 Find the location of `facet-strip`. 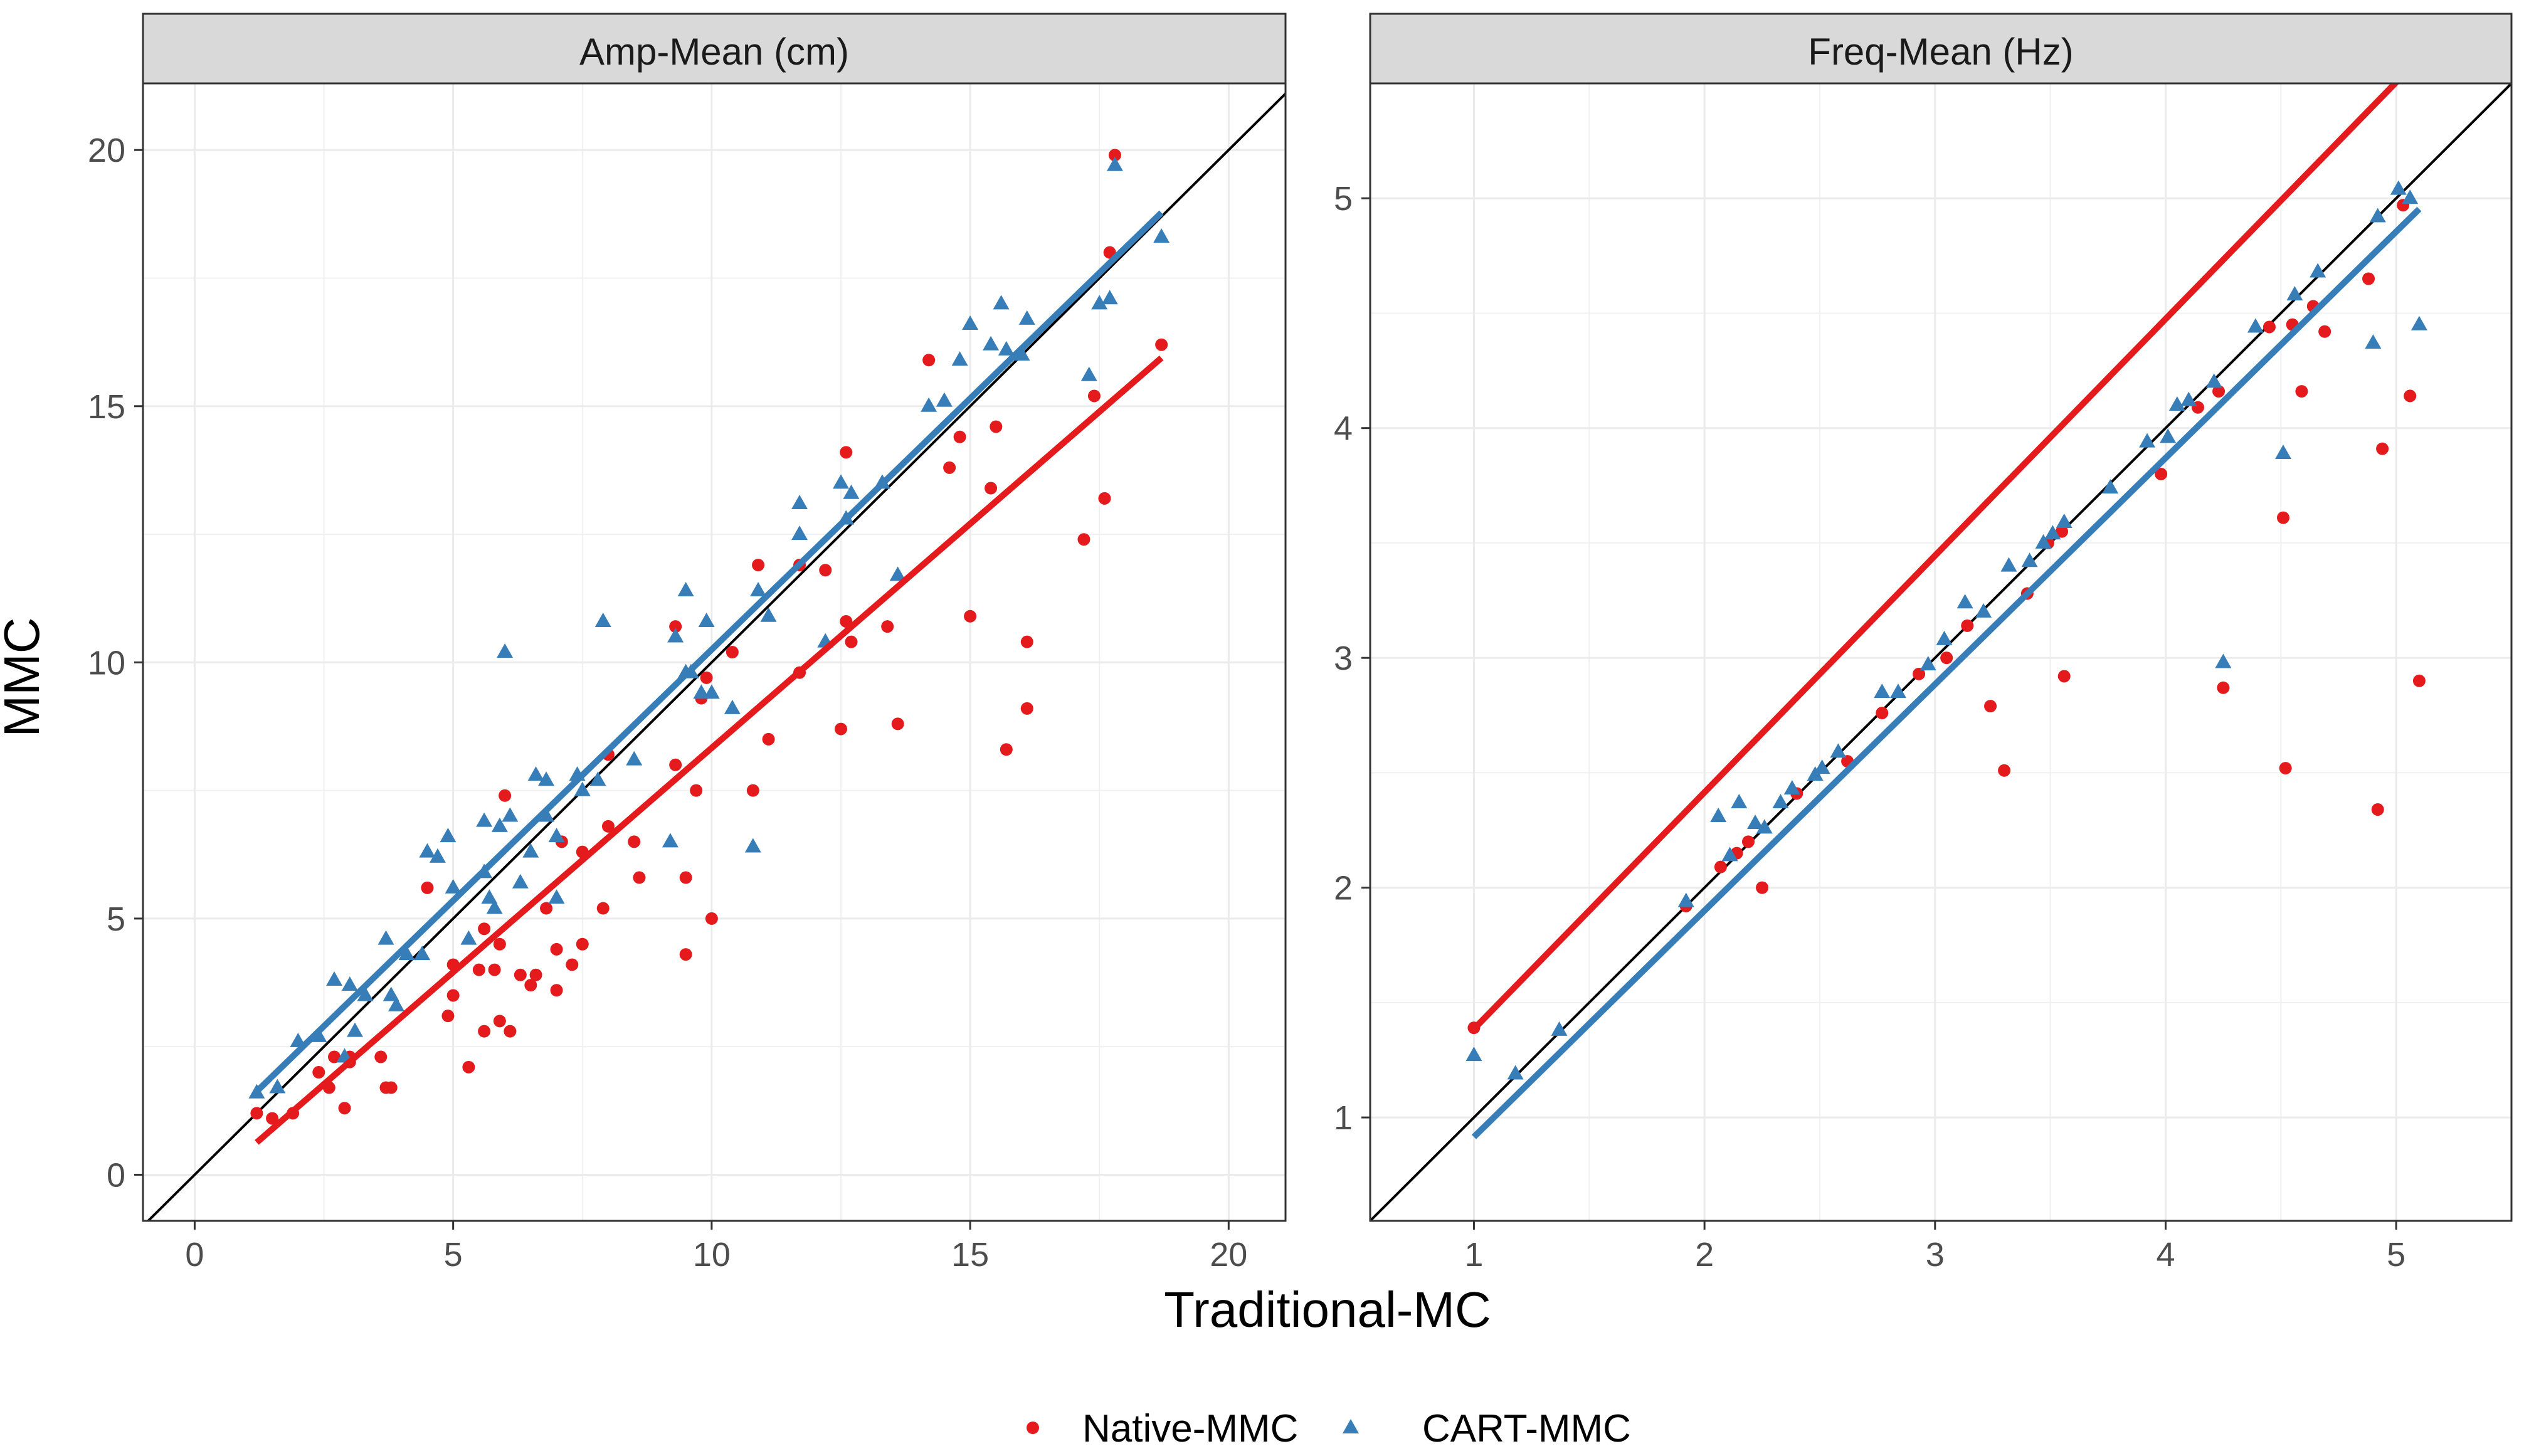

facet-strip is located at coordinates (1941, 49).